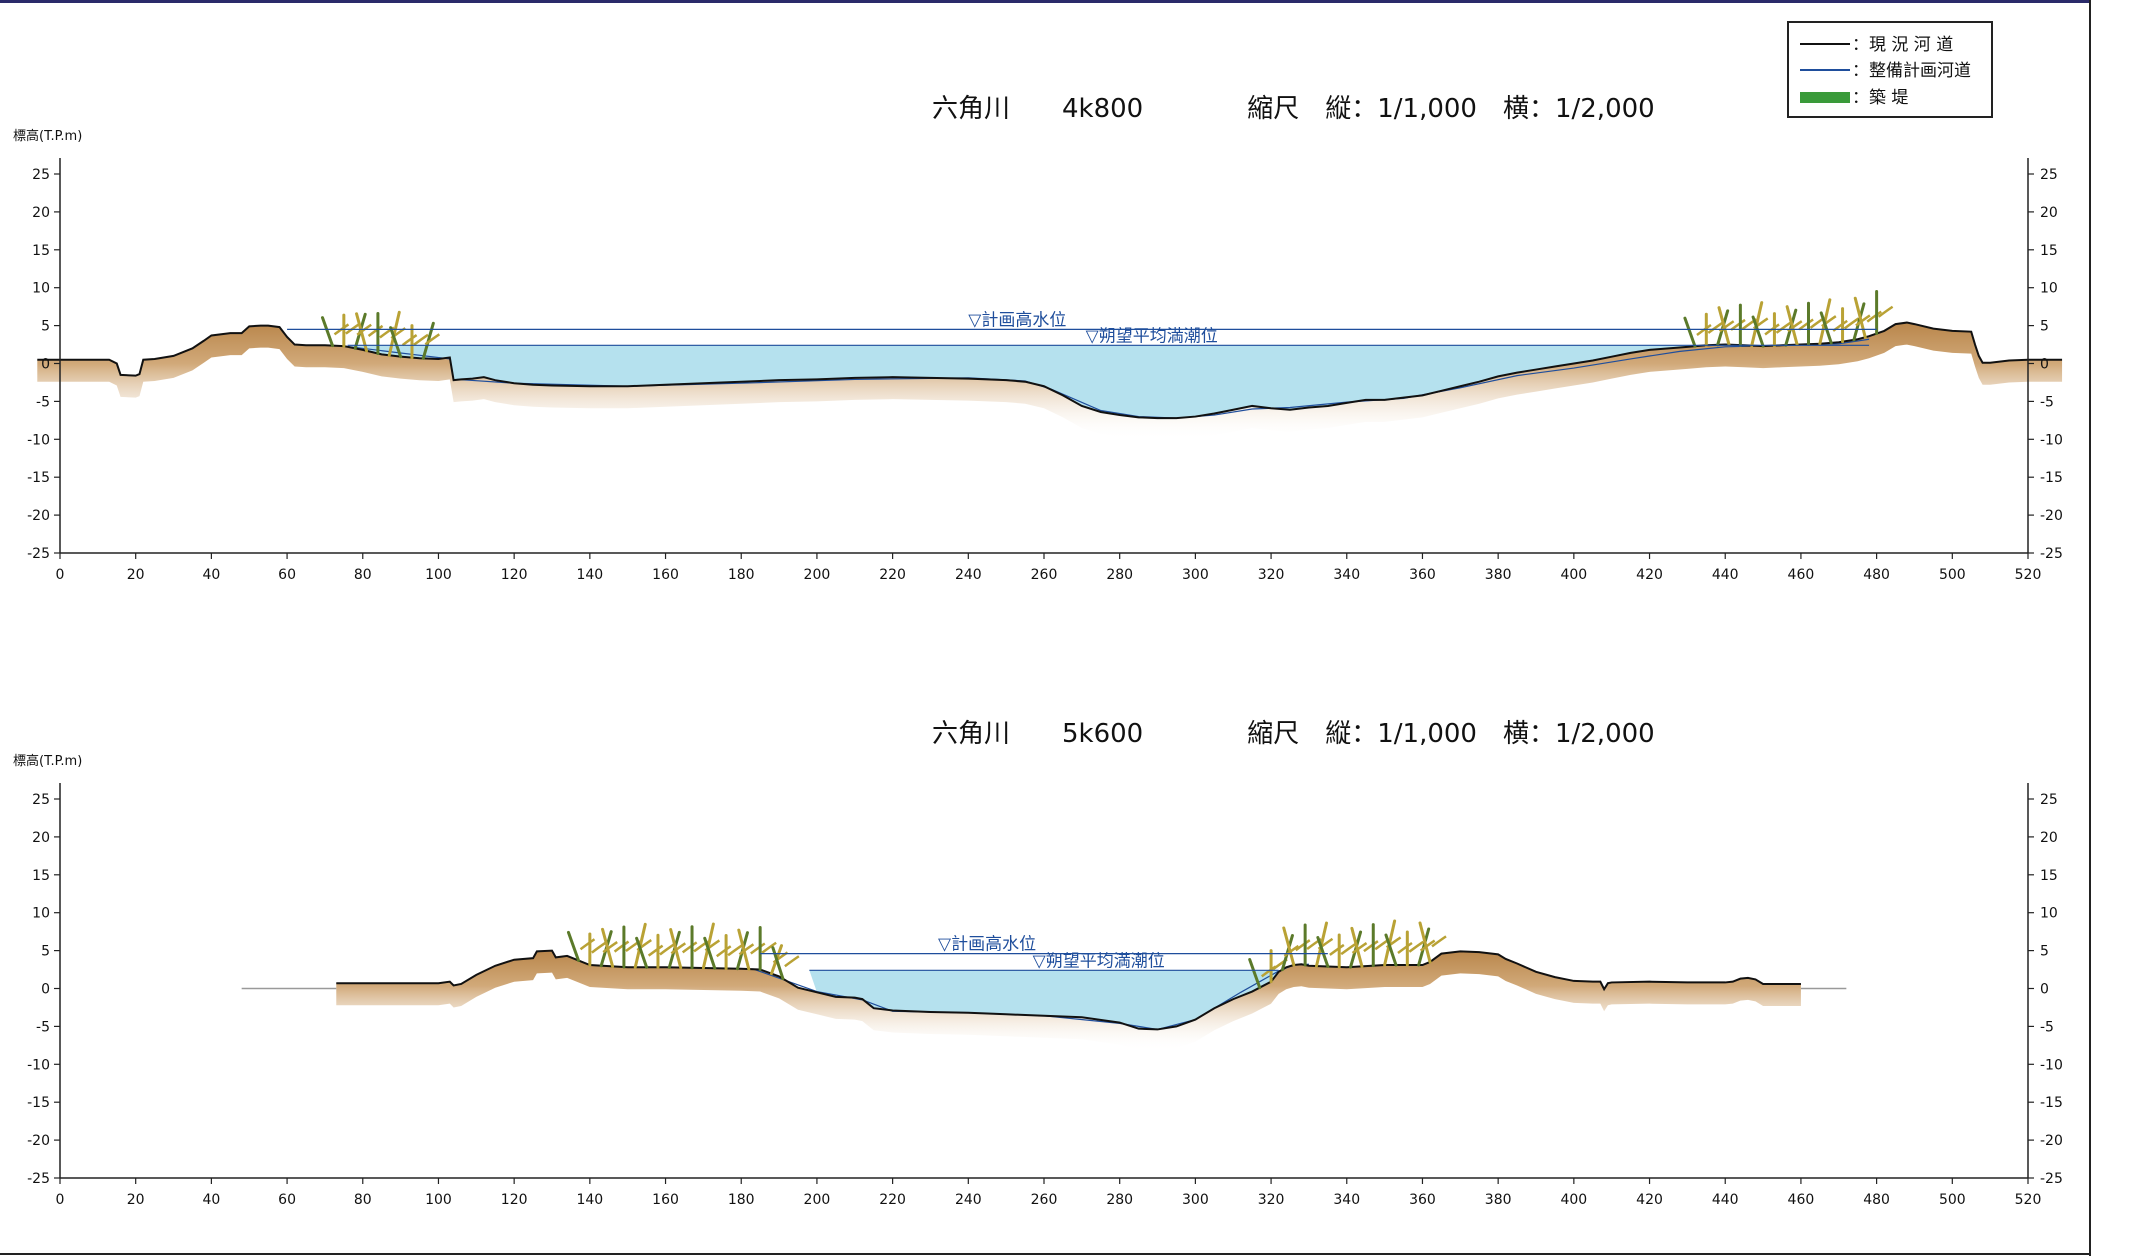 The width and height of the screenshot is (2134, 1260). I want to click on x-tick-label: 0, so click(60, 1200).